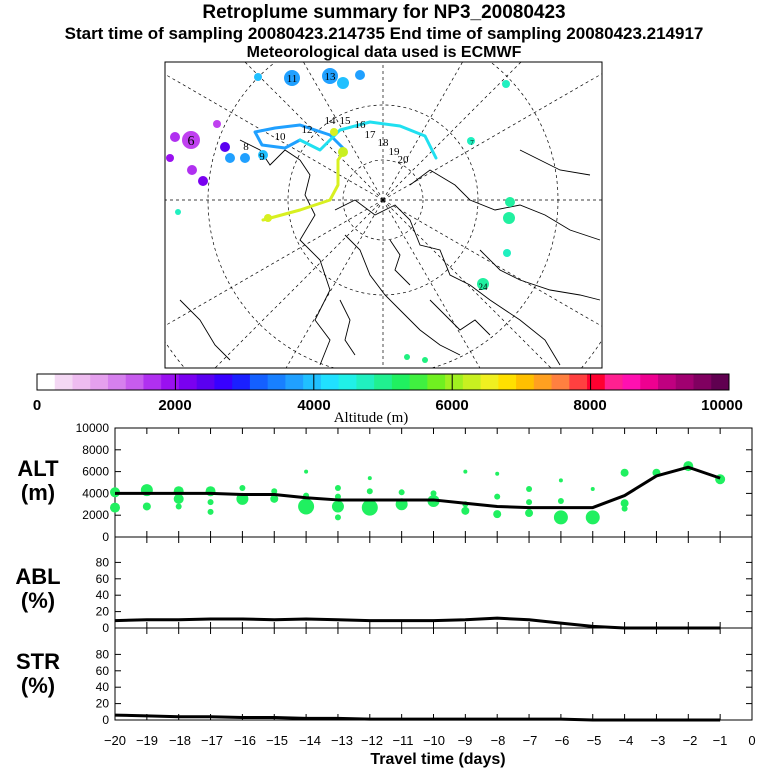  Describe the element at coordinates (38, 661) in the screenshot. I see `str-label-line1: STR` at that location.